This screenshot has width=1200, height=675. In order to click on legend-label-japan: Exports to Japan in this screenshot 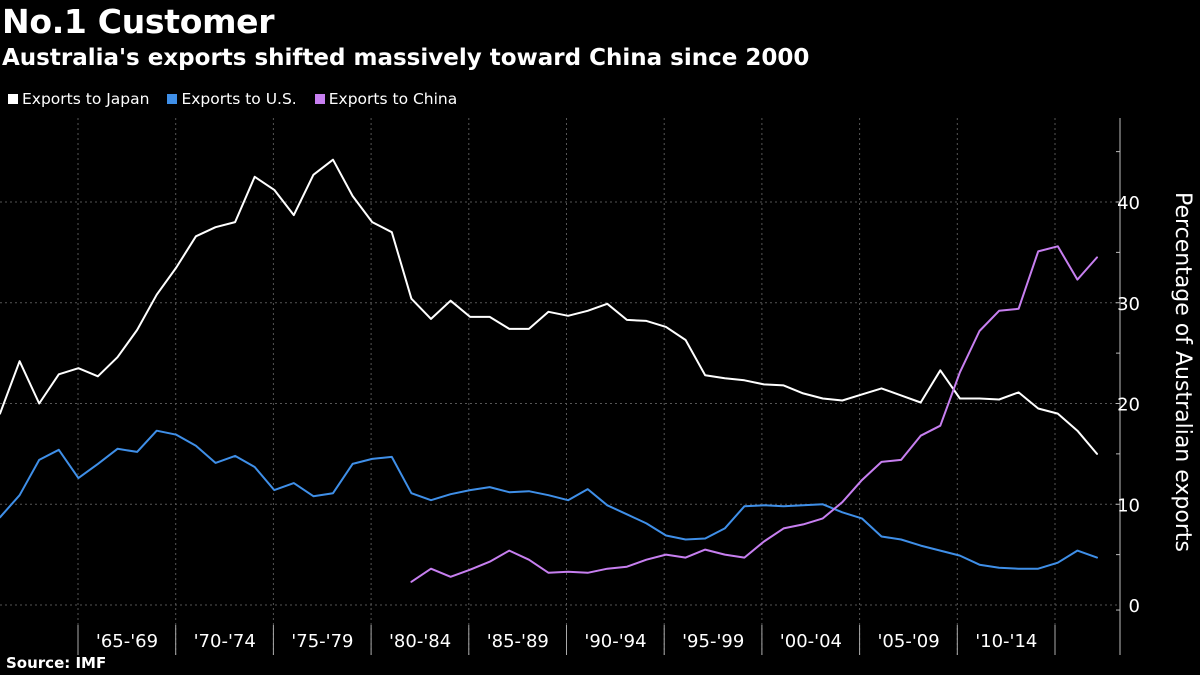, I will do `click(86, 99)`.